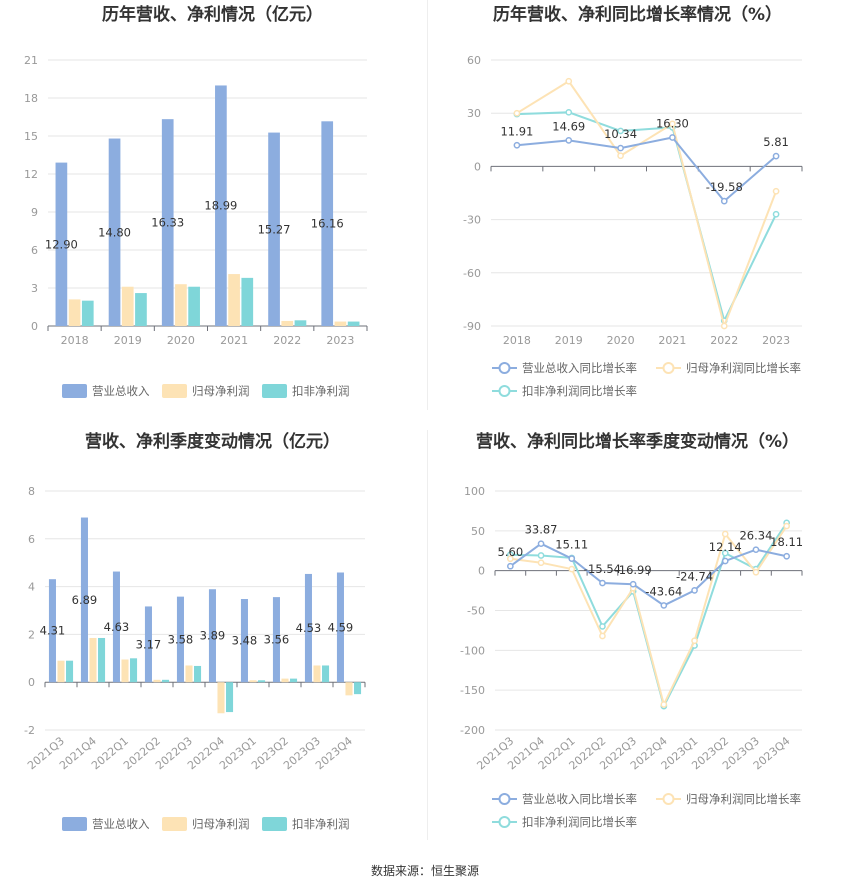 This screenshot has width=850, height=891. I want to click on bar-value-label: 4.31, so click(53, 631).